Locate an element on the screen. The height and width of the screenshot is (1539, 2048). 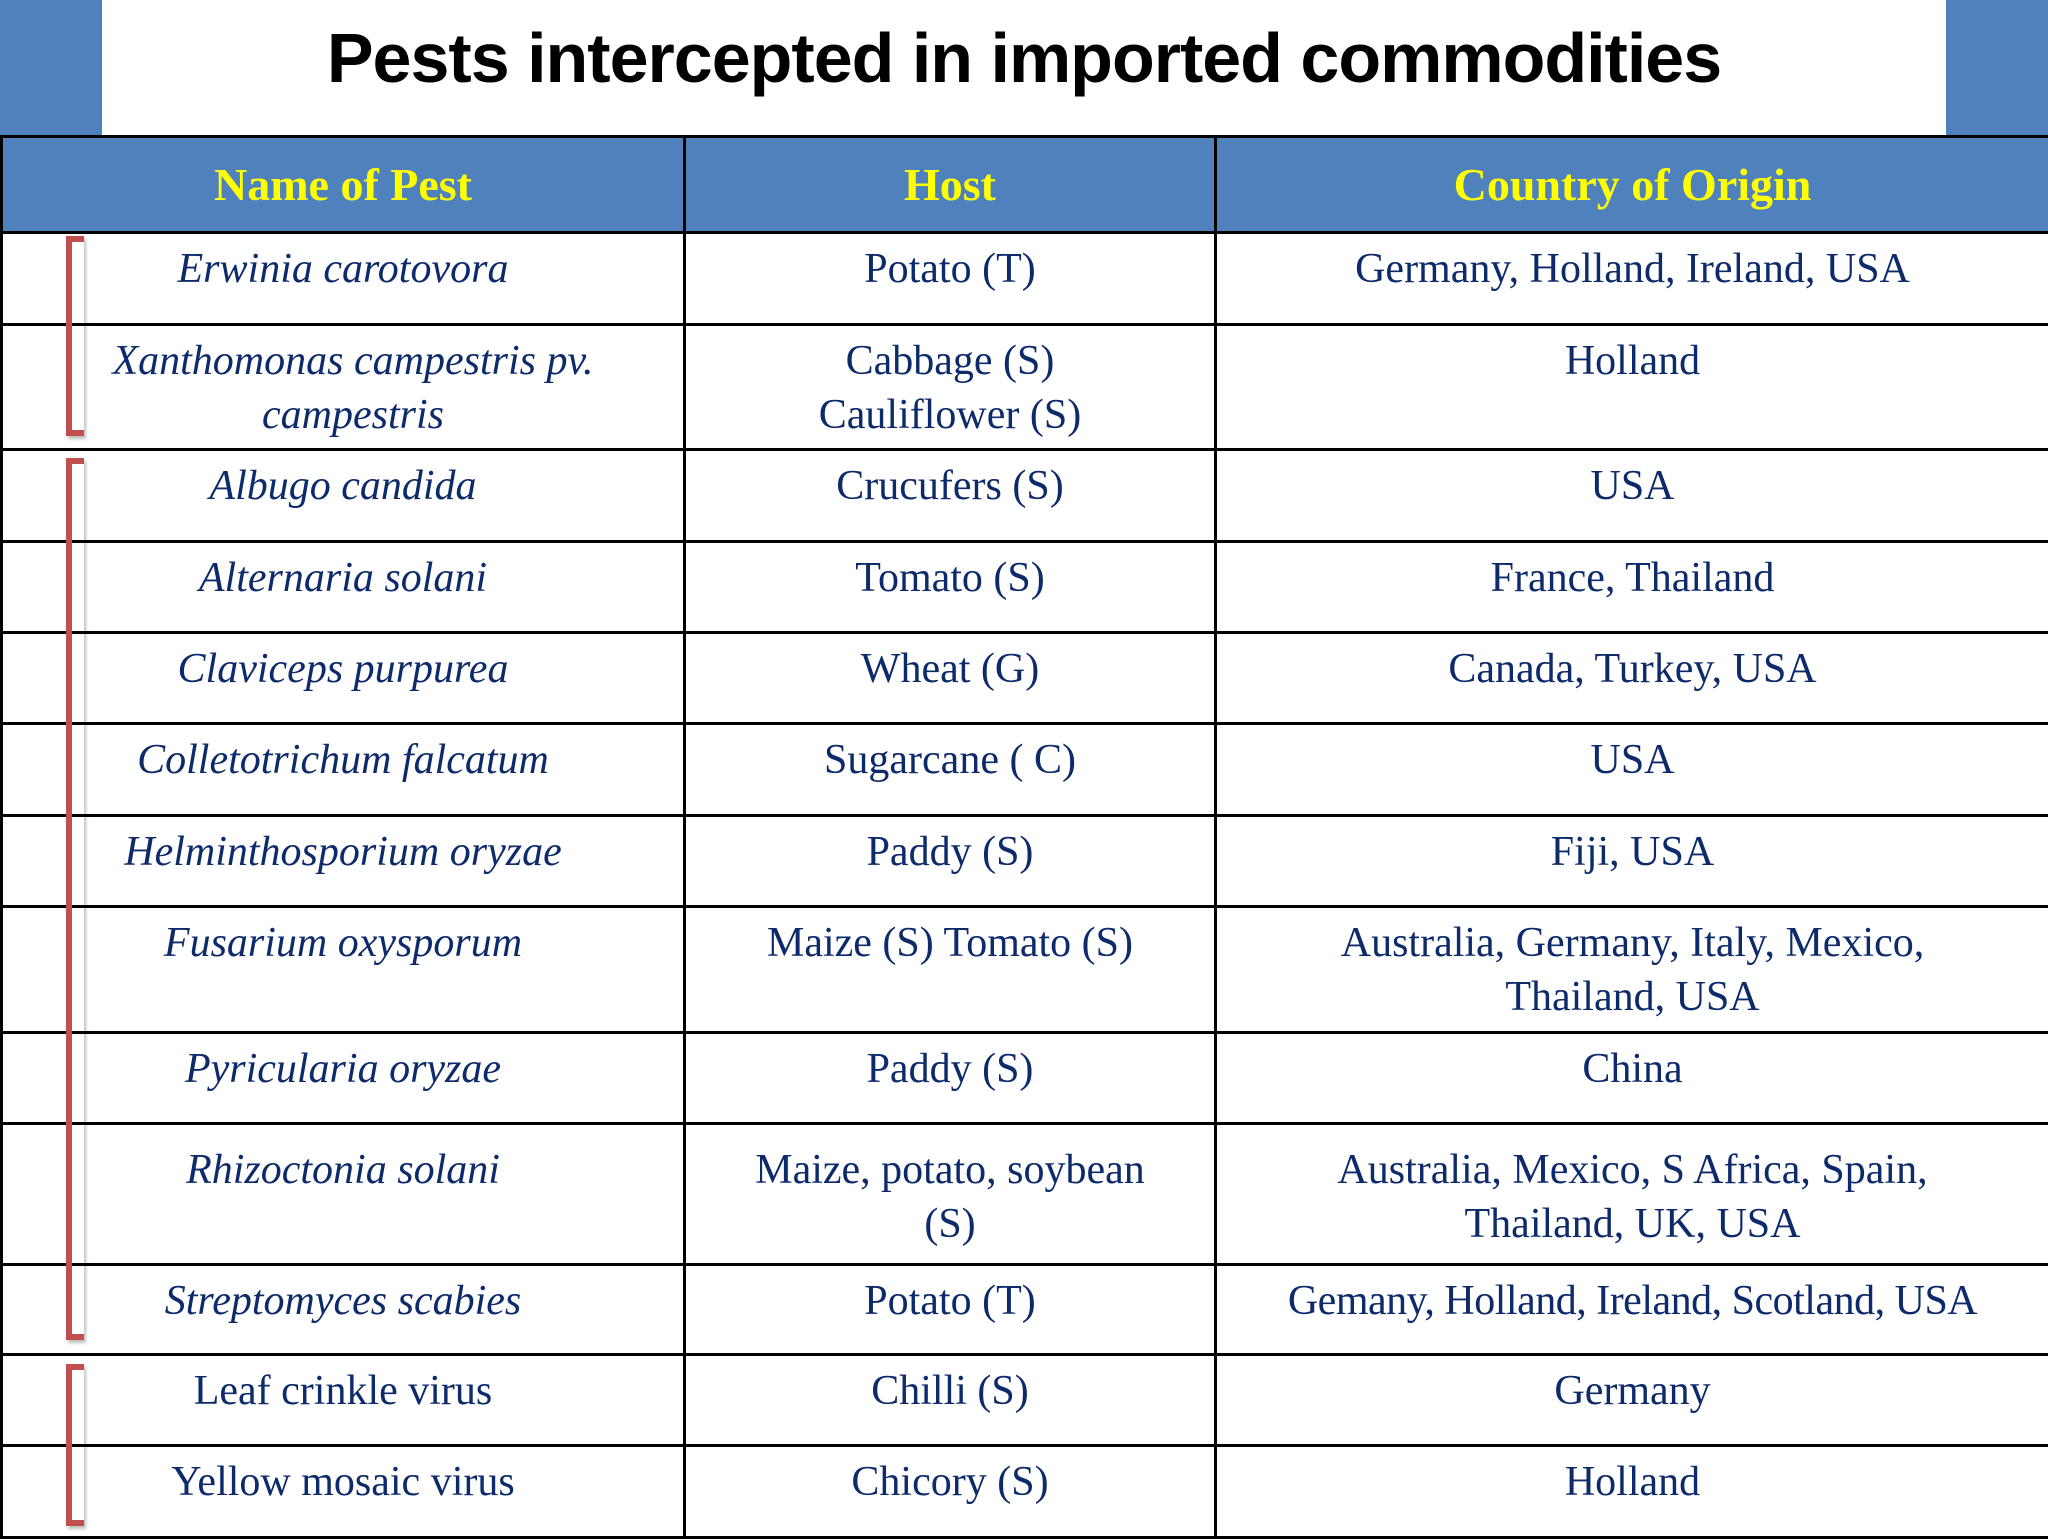
pest-name-cell: Albugo candida is located at coordinates (343, 496).